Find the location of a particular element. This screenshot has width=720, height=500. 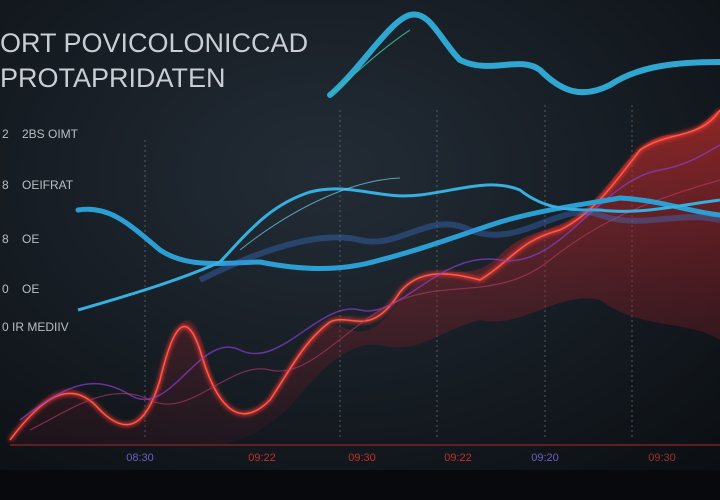

blue-glow-line is located at coordinates (459, 246).